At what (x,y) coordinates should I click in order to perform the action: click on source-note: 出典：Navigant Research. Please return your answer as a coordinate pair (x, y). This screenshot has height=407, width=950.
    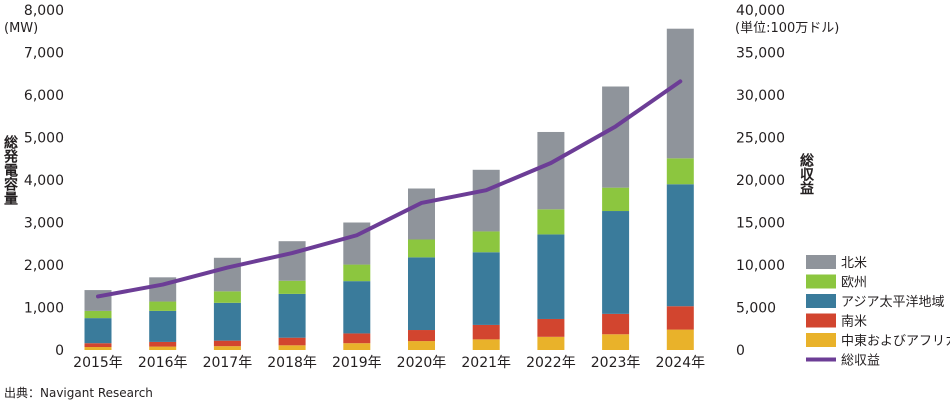
    Looking at the image, I should click on (78, 393).